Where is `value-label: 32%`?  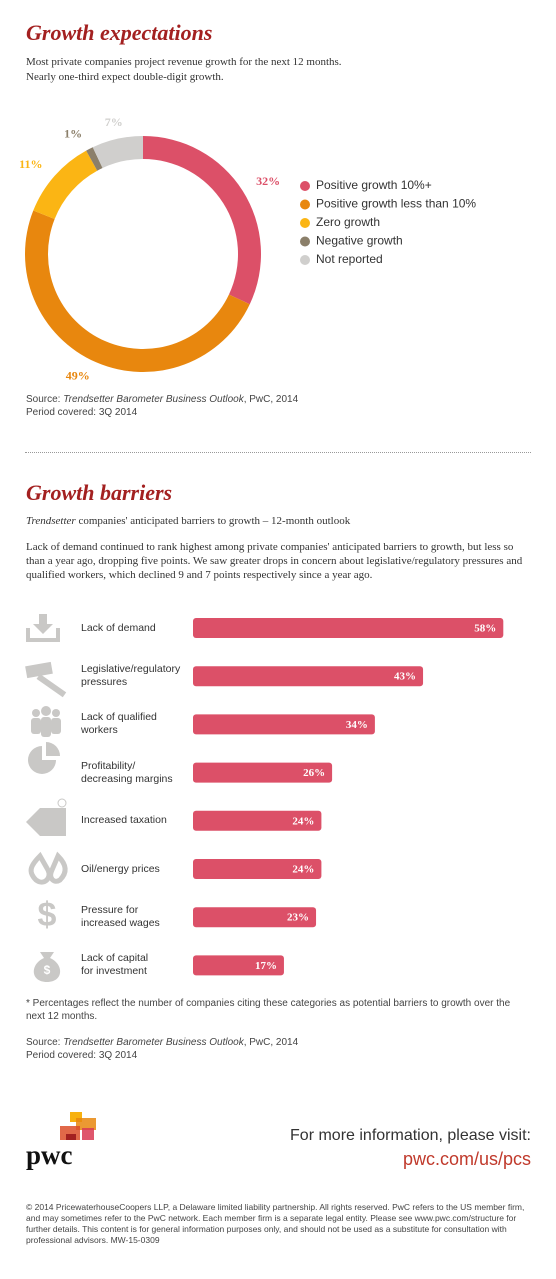 value-label: 32% is located at coordinates (268, 181).